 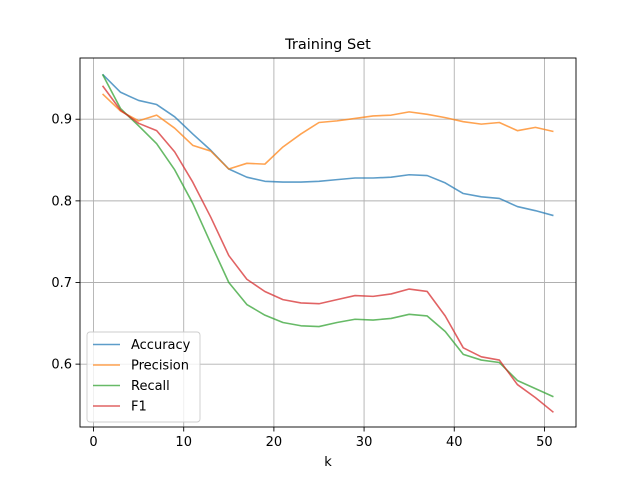 I want to click on x-tick-label: 20, so click(x=274, y=442).